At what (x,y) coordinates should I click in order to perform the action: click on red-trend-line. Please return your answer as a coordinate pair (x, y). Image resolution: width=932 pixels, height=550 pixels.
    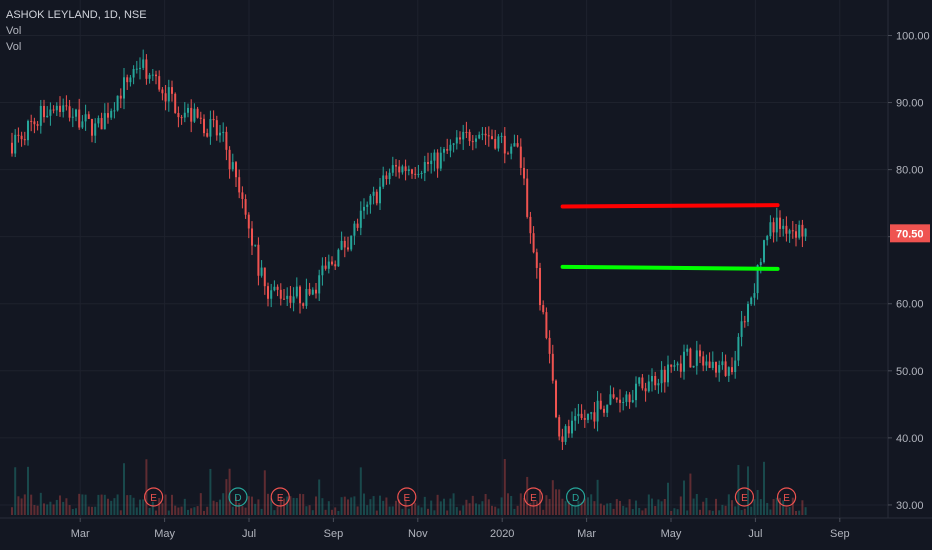
    Looking at the image, I should click on (670, 206).